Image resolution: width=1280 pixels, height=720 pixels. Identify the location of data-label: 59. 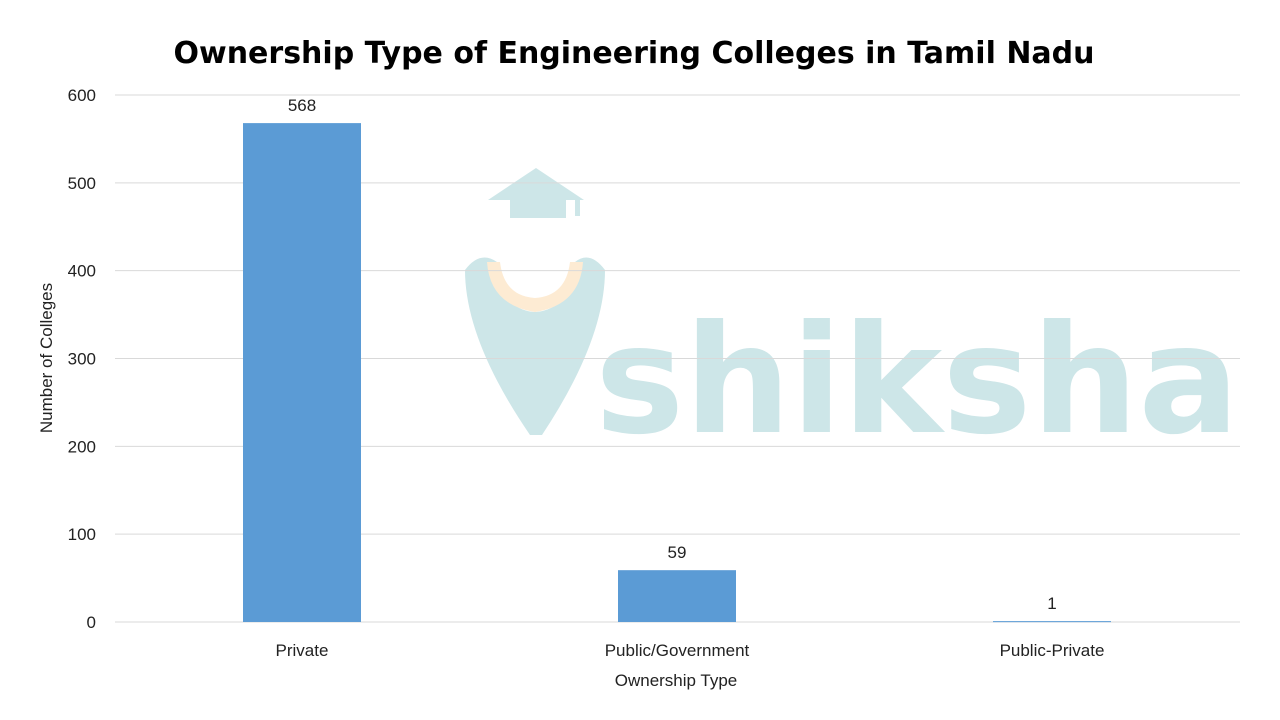
(677, 552).